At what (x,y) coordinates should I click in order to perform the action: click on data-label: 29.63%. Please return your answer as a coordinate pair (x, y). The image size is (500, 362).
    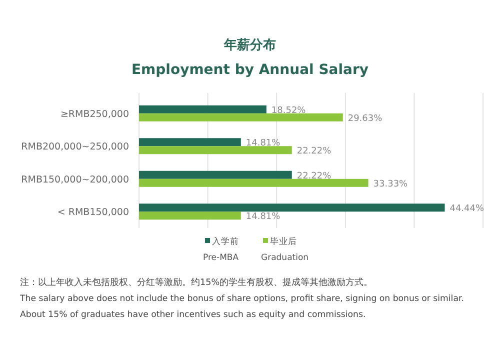
    Looking at the image, I should click on (365, 119).